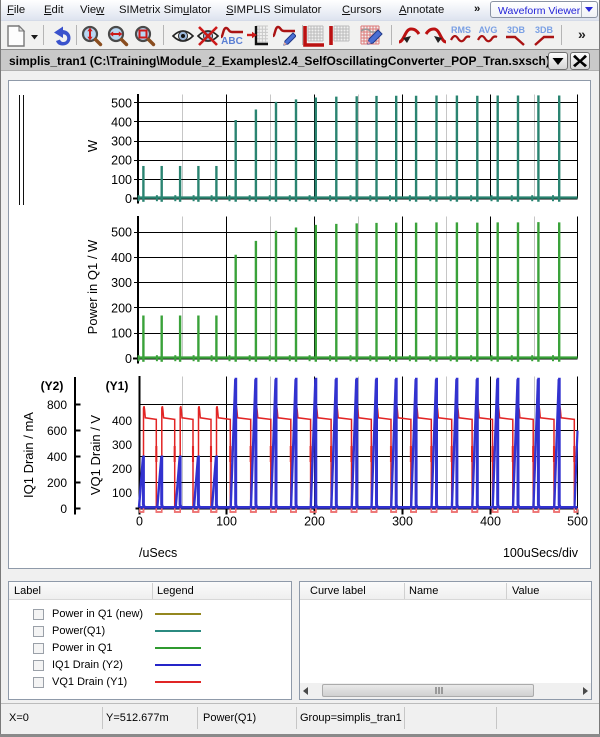  What do you see at coordinates (92, 145) in the screenshot?
I see `svg-text: W` at bounding box center [92, 145].